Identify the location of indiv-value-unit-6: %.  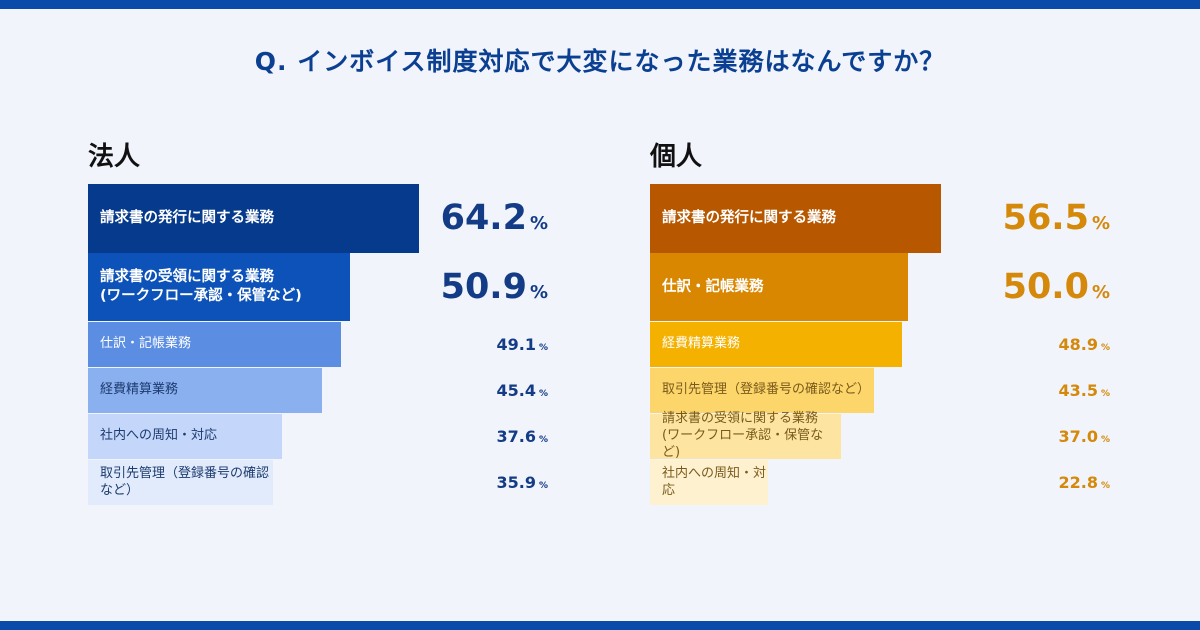
(1105, 486).